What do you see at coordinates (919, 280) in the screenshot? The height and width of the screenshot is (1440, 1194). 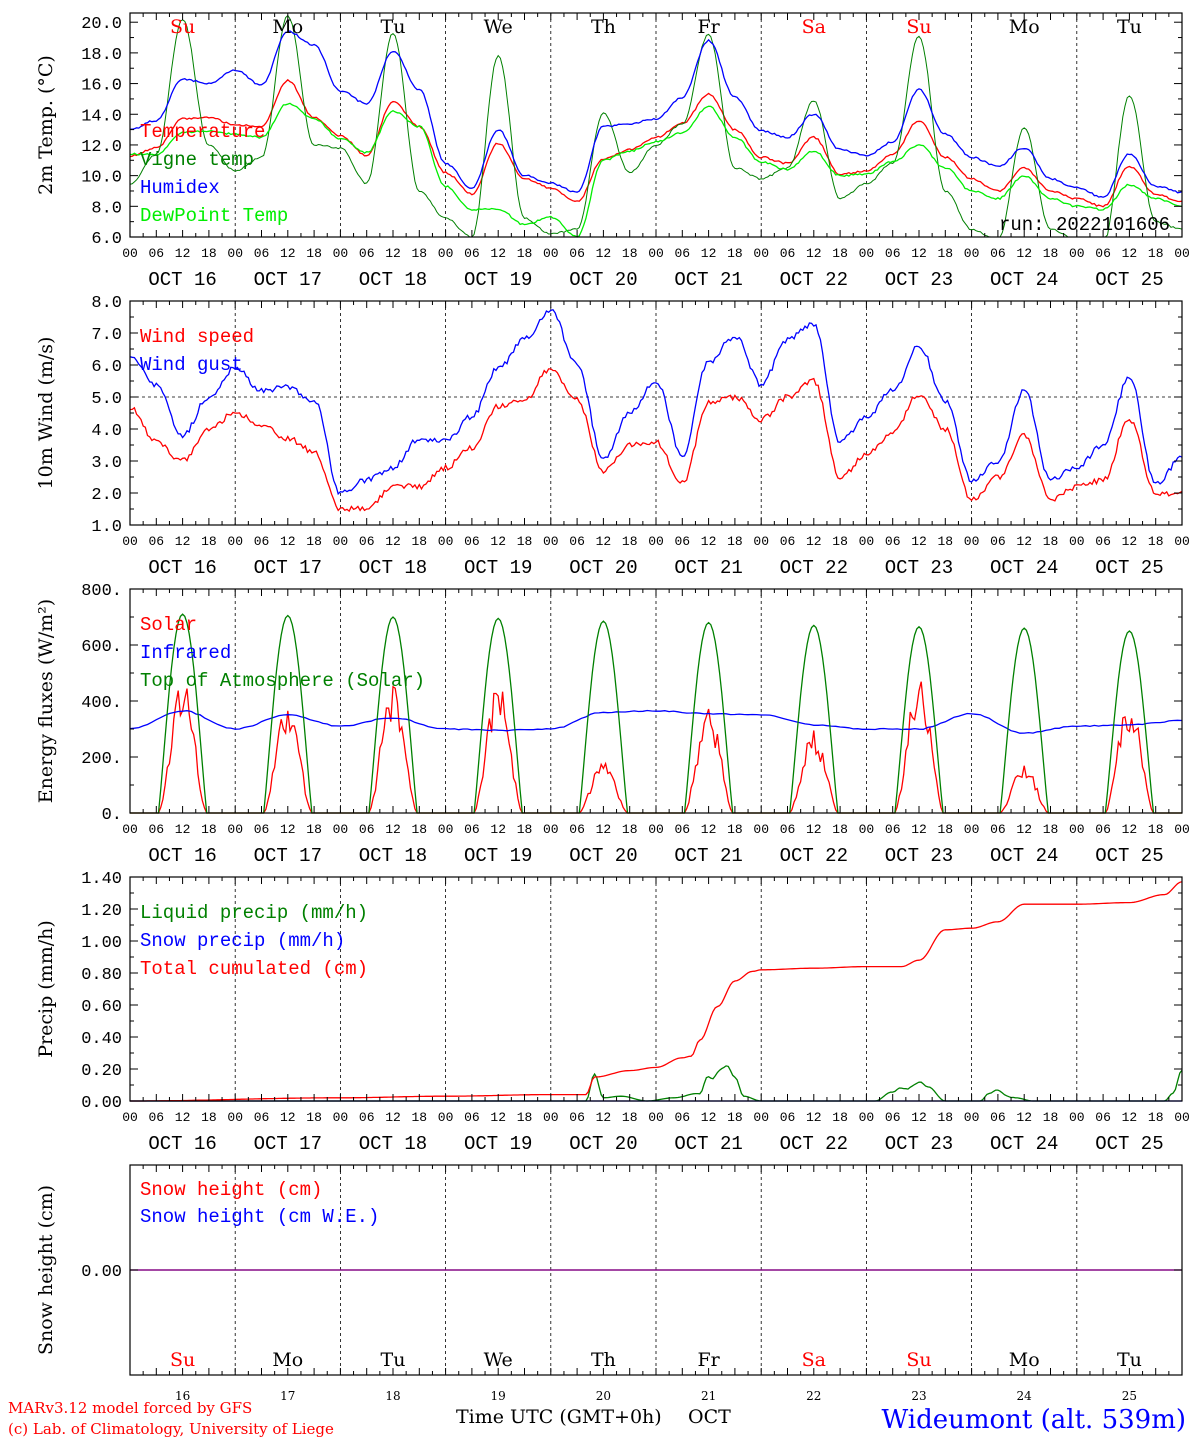 I see `date-label: OCT 23` at bounding box center [919, 280].